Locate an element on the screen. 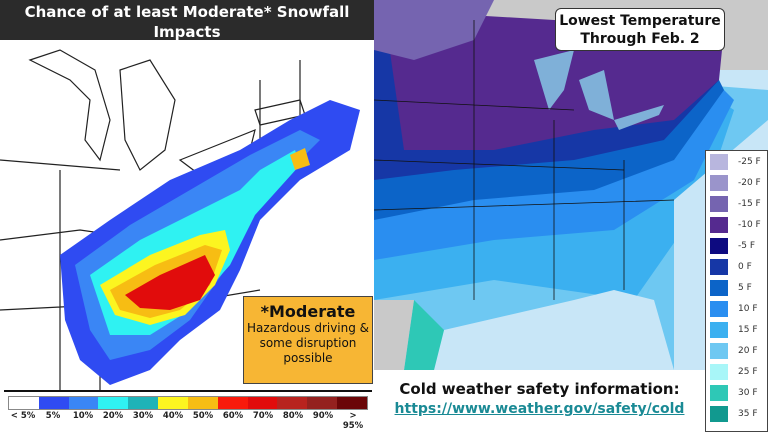 The image size is (768, 432). temperature-legend-item: 5 F is located at coordinates (736, 287).